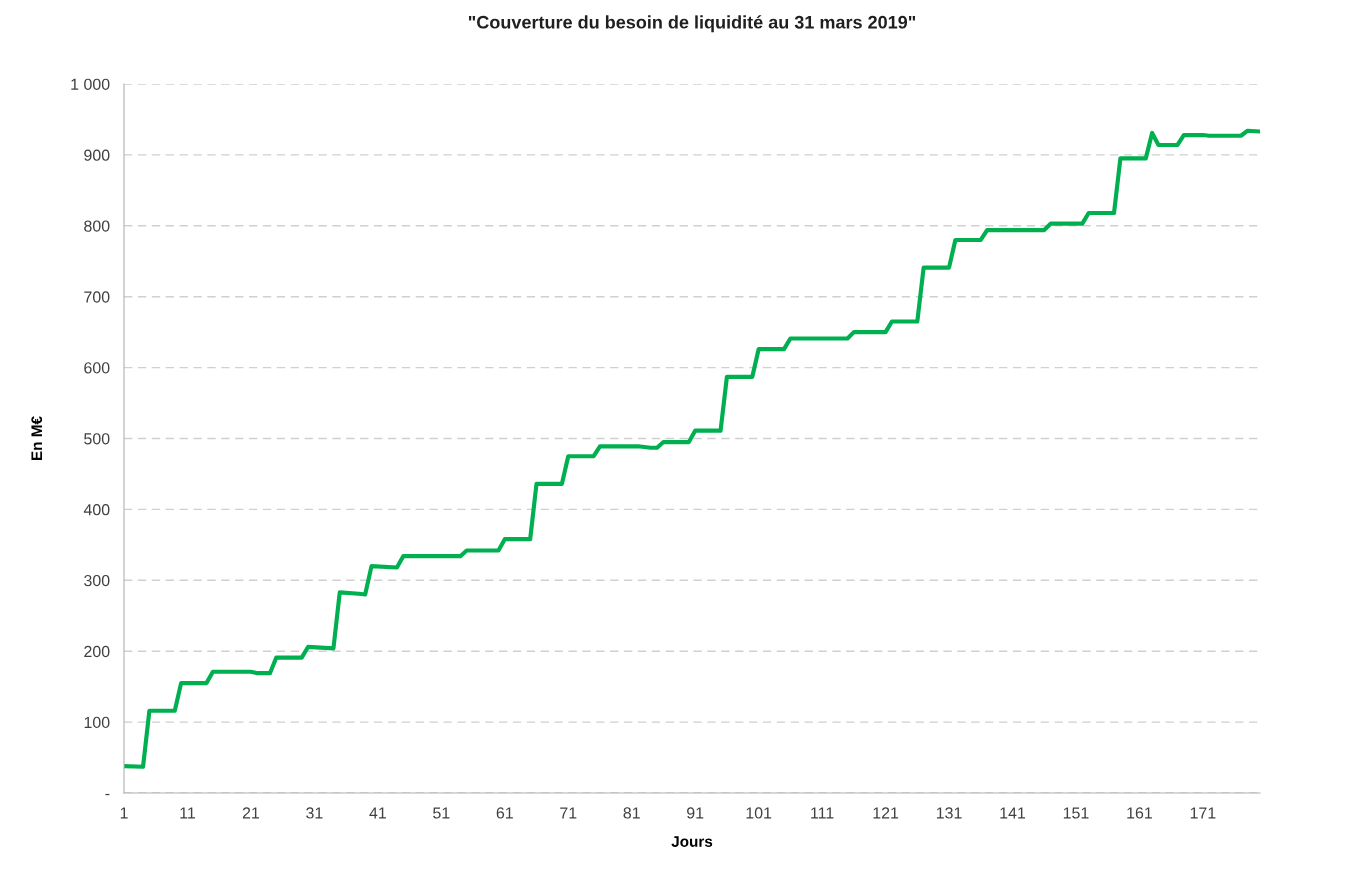 The image size is (1360, 882). What do you see at coordinates (97, 439) in the screenshot?
I see `y-tick-label: 500` at bounding box center [97, 439].